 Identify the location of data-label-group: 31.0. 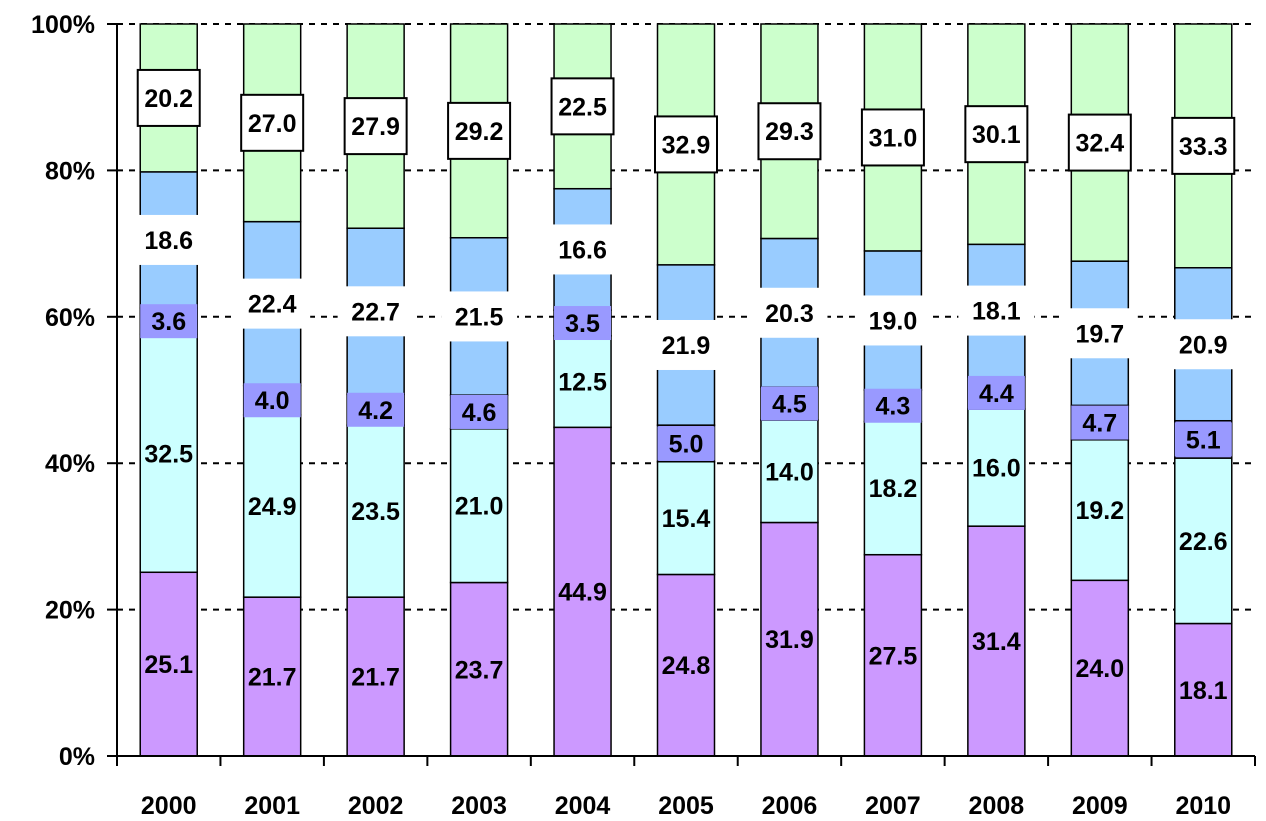
(892, 137).